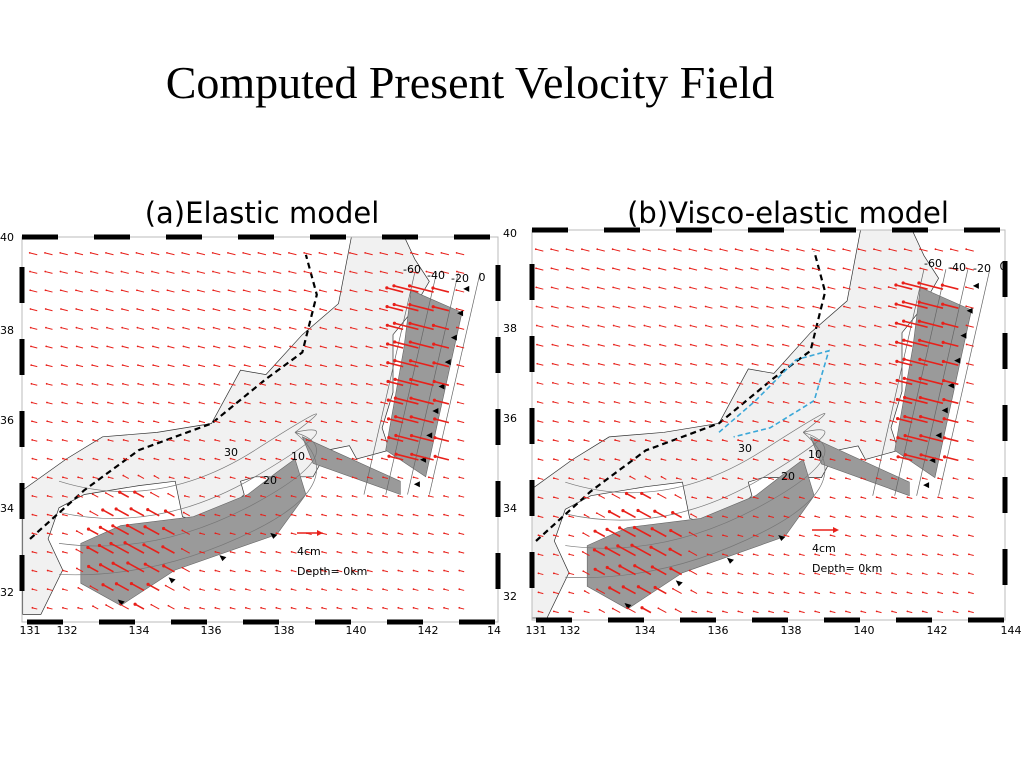 The height and width of the screenshot is (768, 1024). I want to click on lon-label: 134, so click(139, 630).